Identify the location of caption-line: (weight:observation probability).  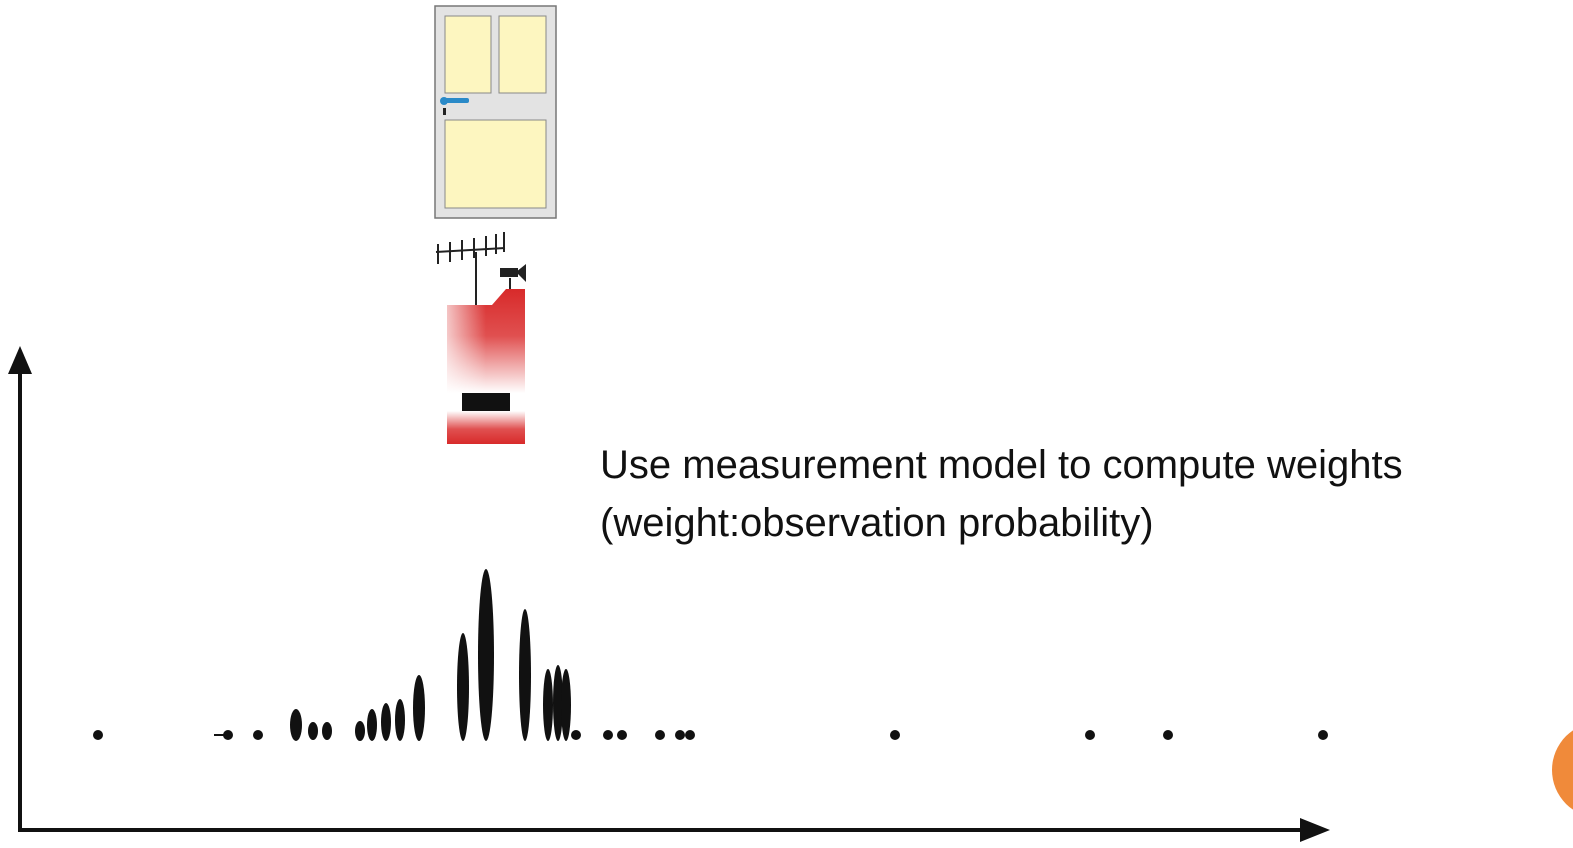
(877, 523).